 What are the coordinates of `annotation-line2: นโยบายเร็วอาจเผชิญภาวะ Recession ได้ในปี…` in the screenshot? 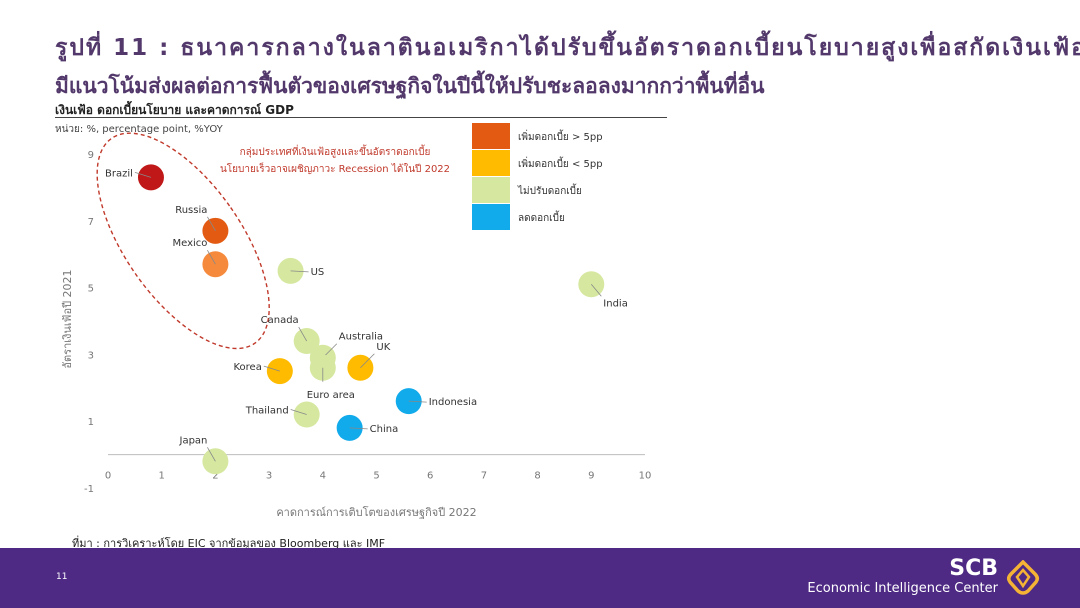 It's located at (335, 168).